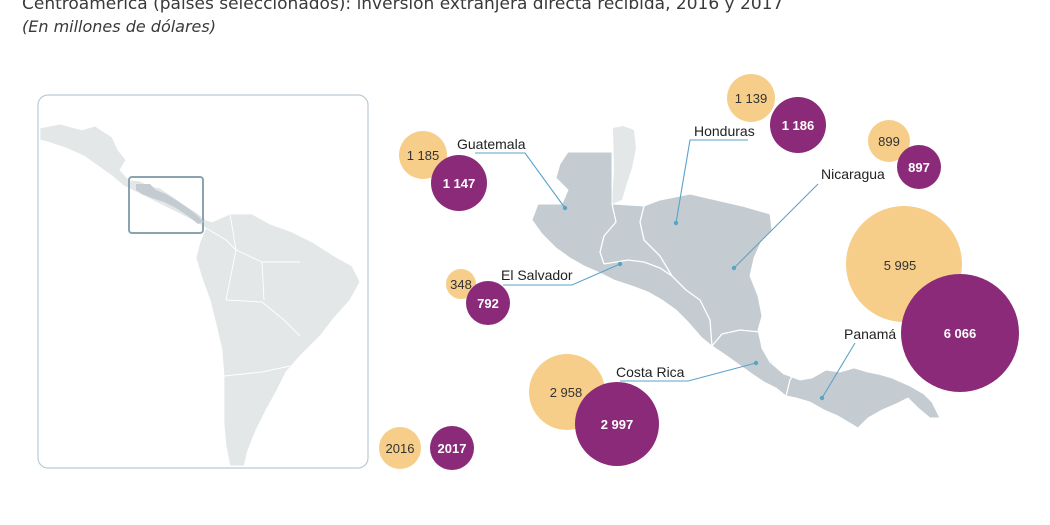 The image size is (1050, 525). I want to click on bubble-2016-nicaragua, so click(889, 141).